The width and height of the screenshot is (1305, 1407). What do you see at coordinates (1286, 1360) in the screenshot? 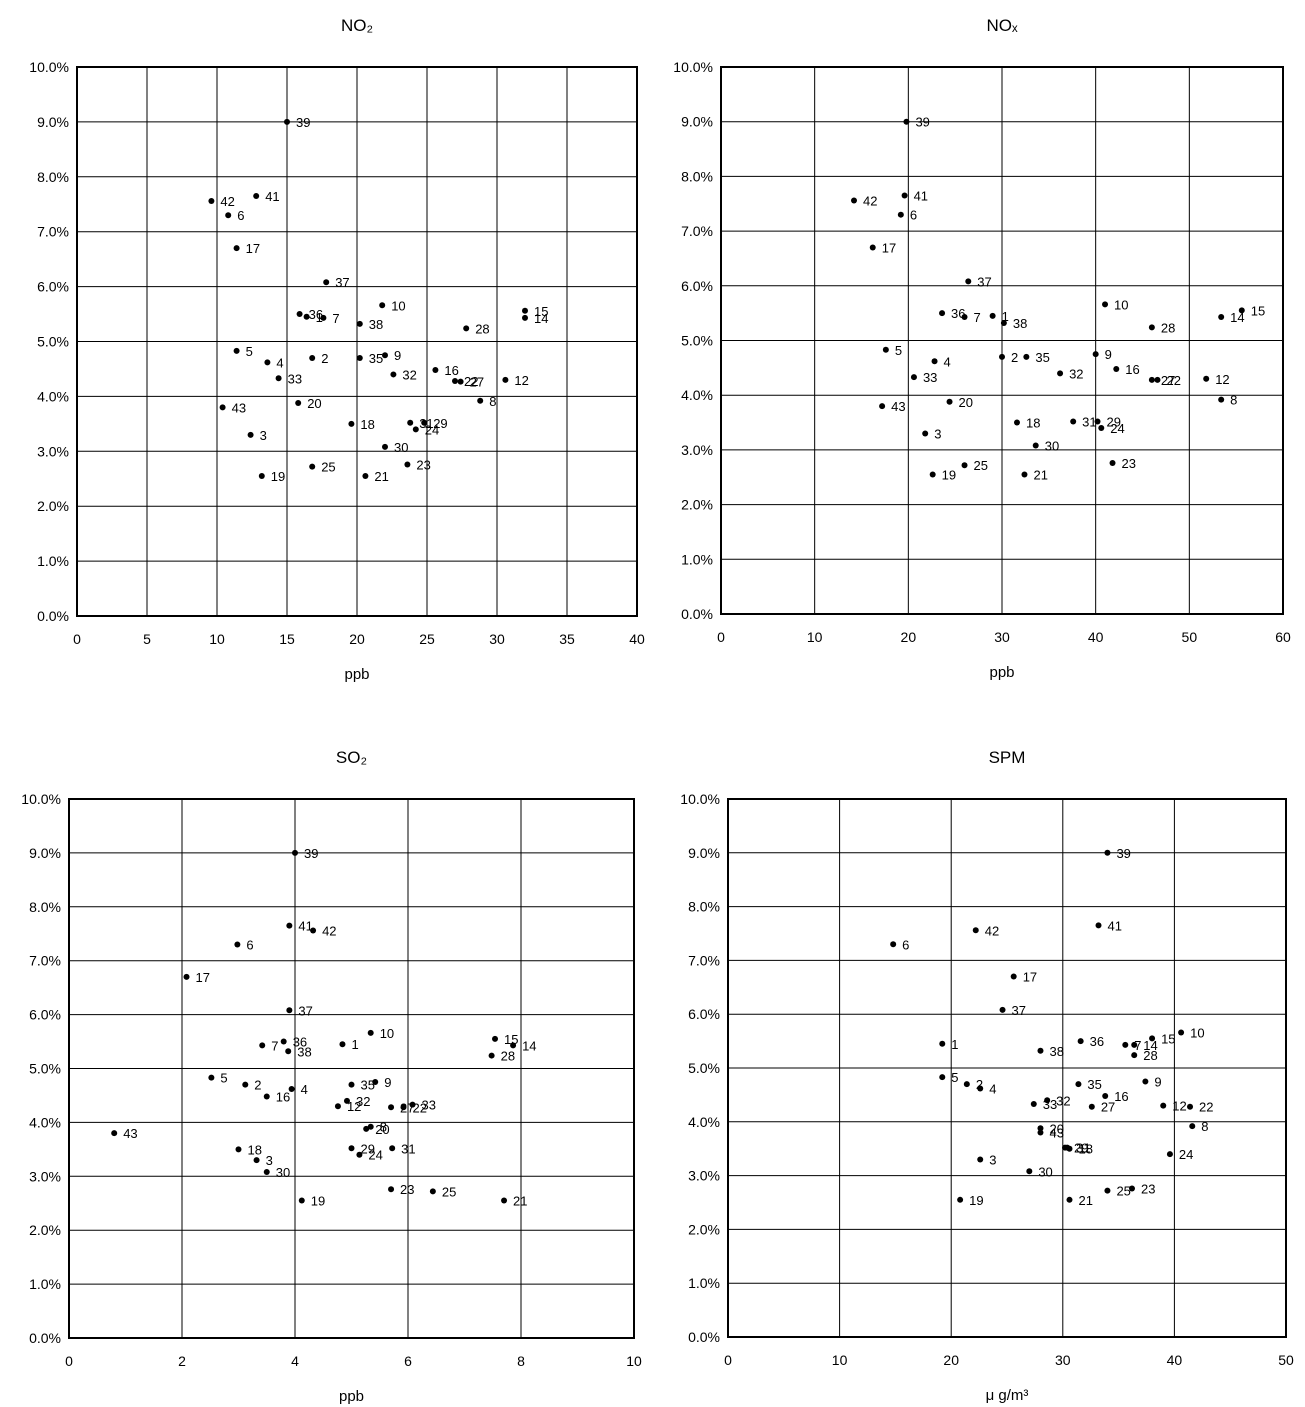
I see `x-tick-label: 50` at bounding box center [1286, 1360].